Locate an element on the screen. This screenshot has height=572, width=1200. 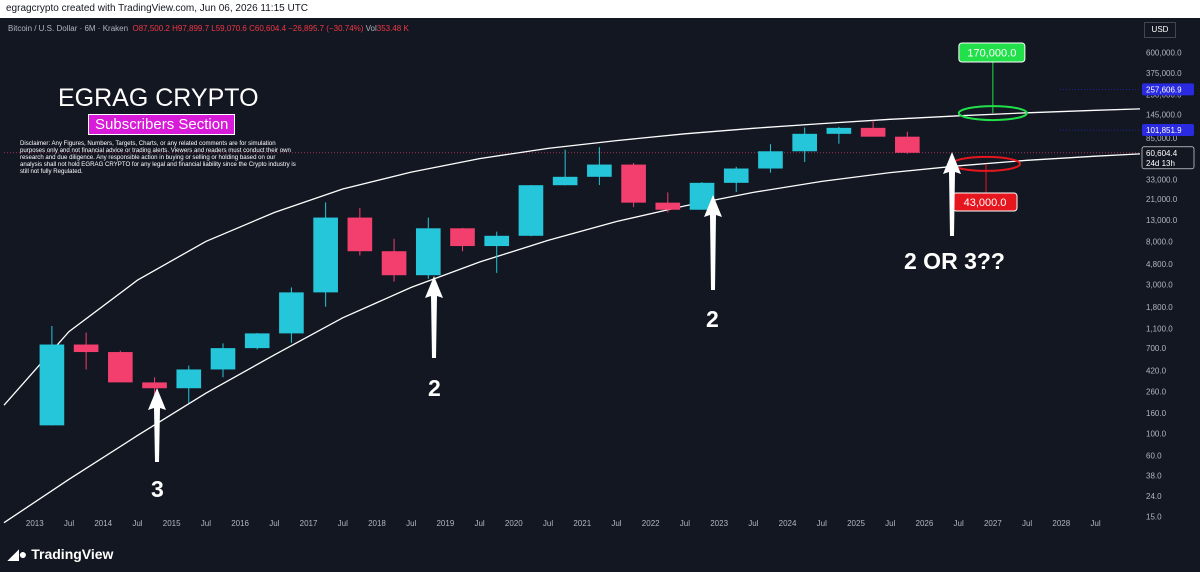
mid-price-badge-bg is located at coordinates (1168, 130).